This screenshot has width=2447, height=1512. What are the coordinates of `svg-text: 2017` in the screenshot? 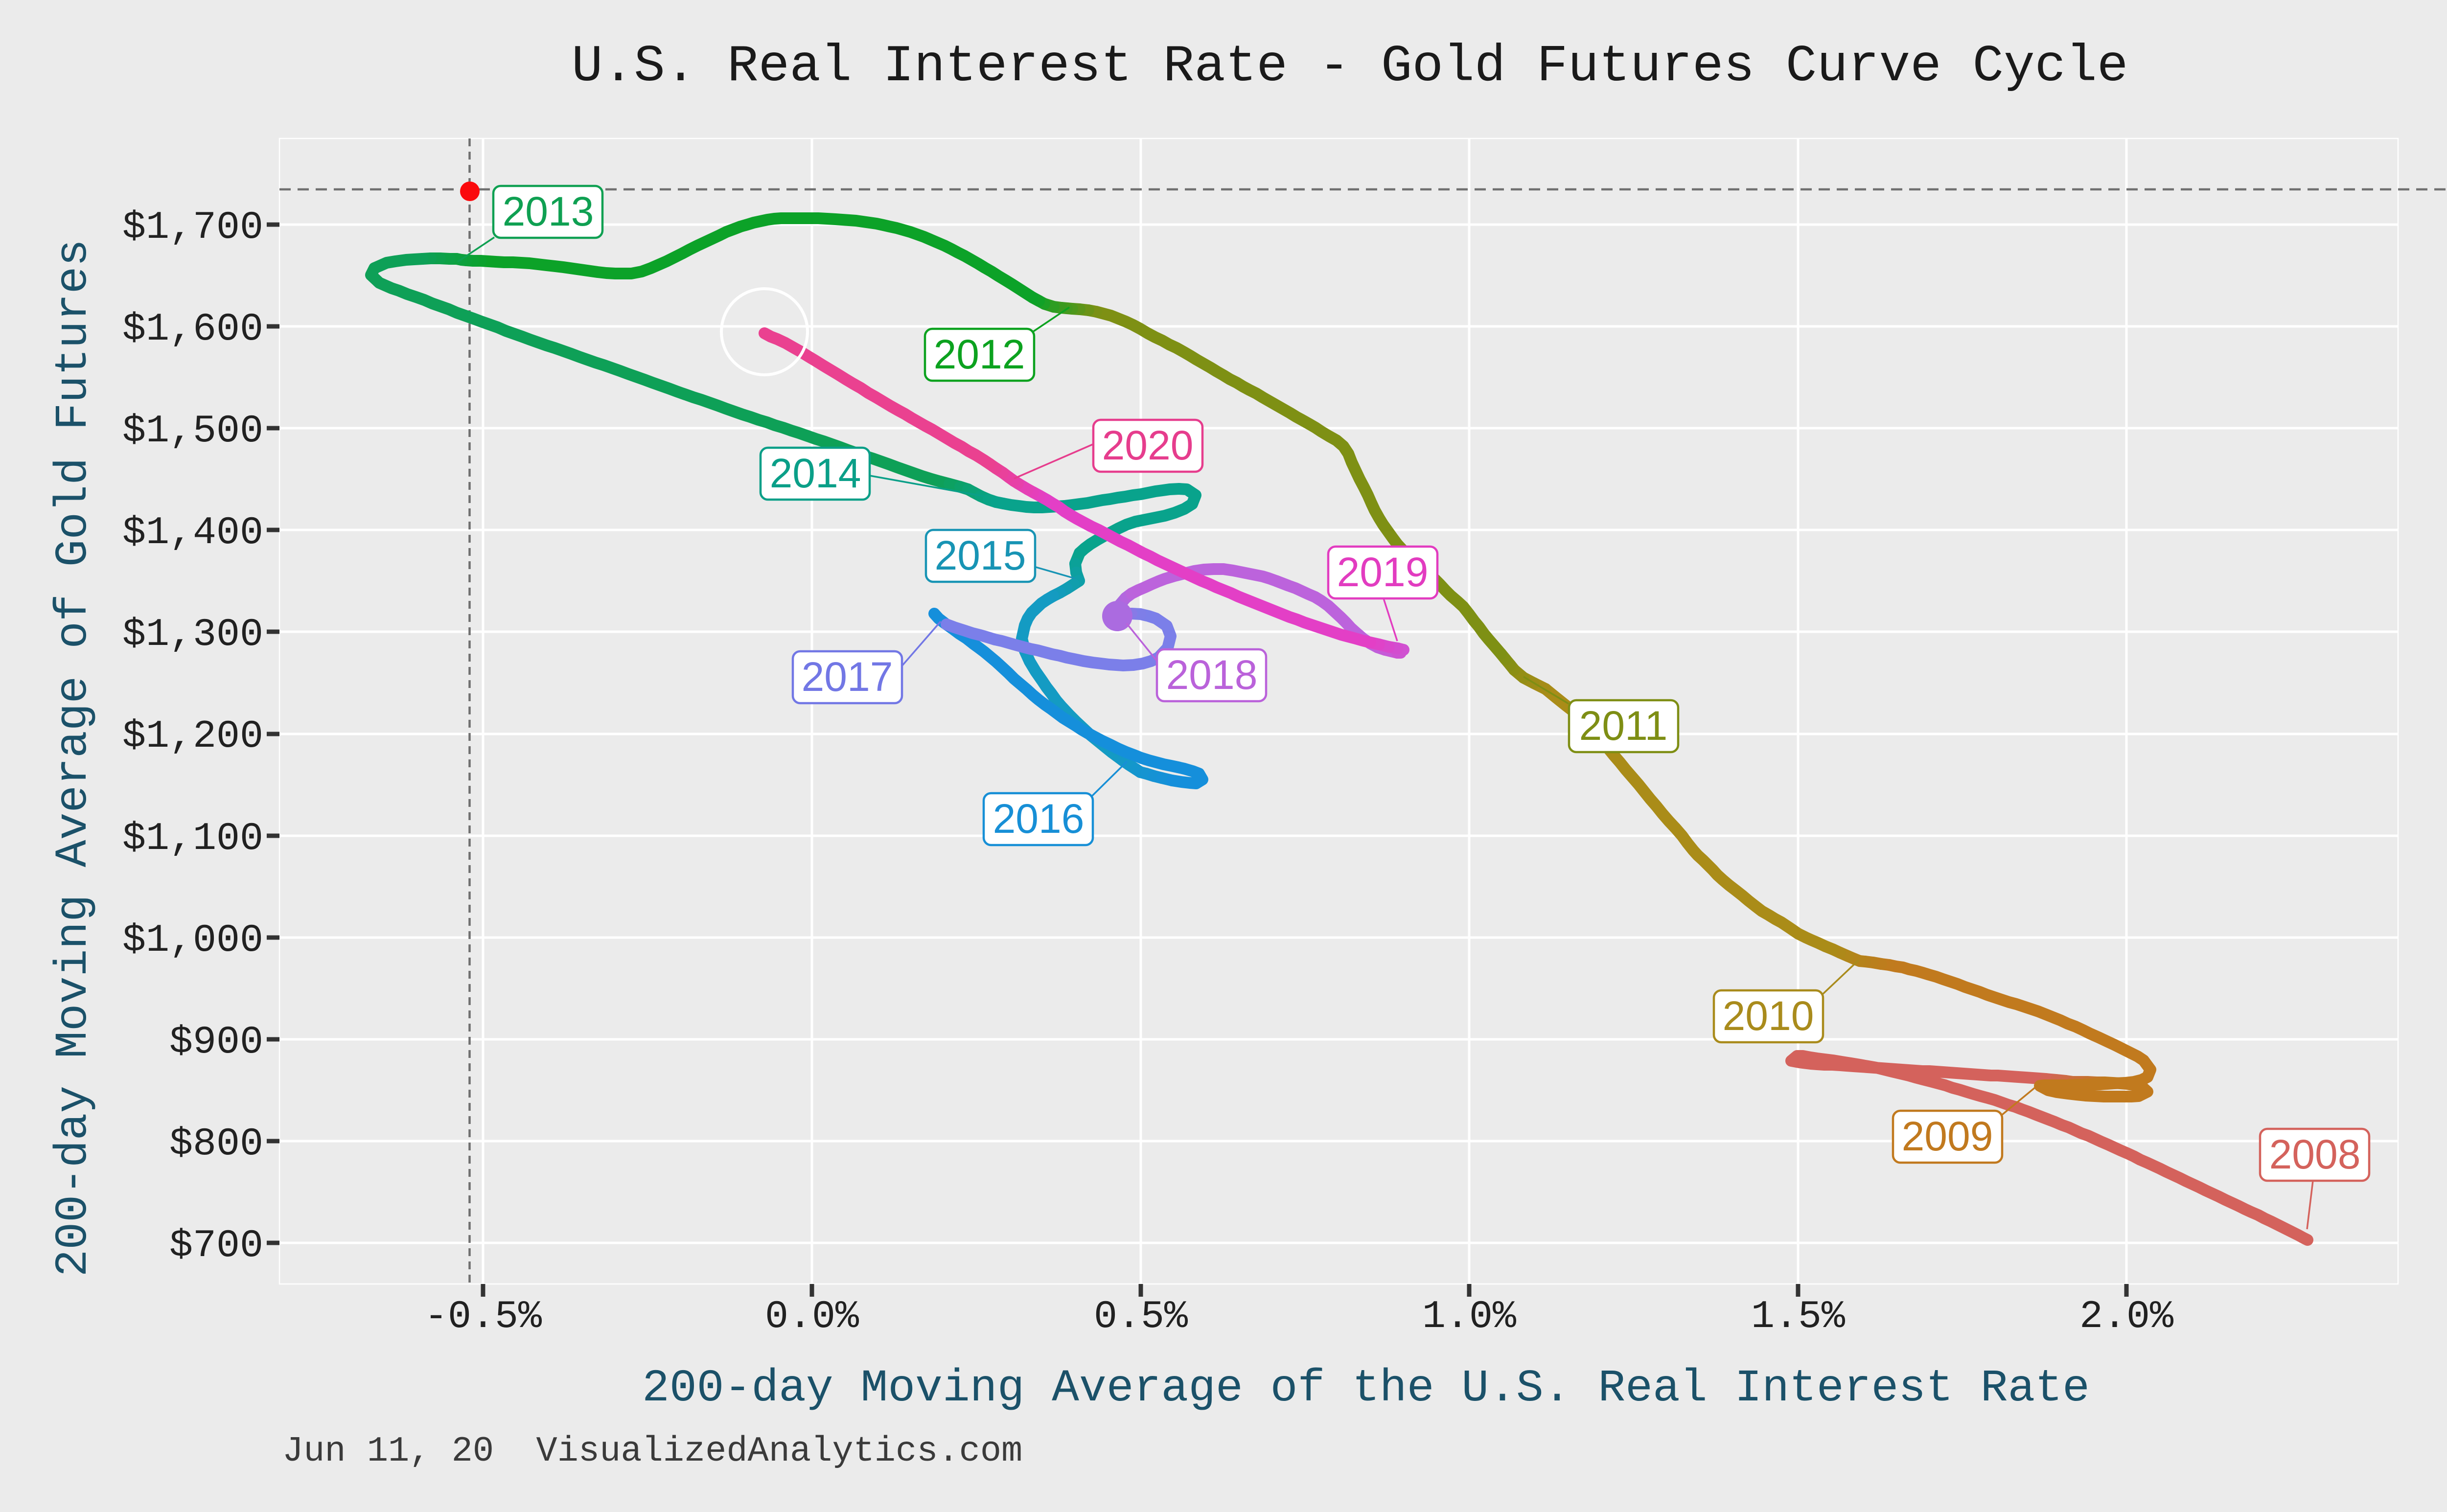 It's located at (847, 677).